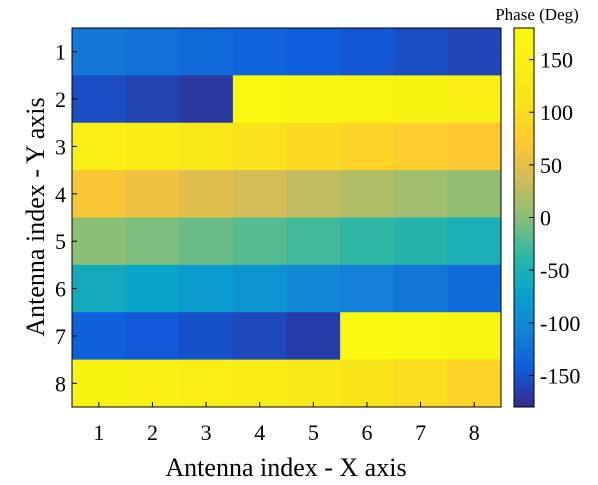 The height and width of the screenshot is (485, 598). I want to click on heatmap-cell-r4-c7, so click(420, 194).